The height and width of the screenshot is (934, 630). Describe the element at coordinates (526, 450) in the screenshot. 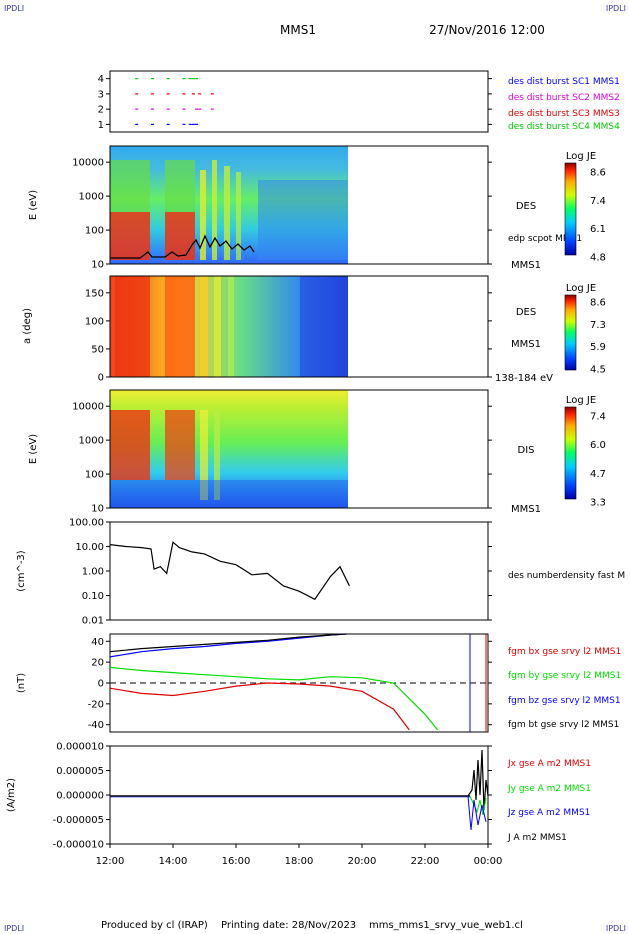

I see `dis-energy-label: DIS` at that location.